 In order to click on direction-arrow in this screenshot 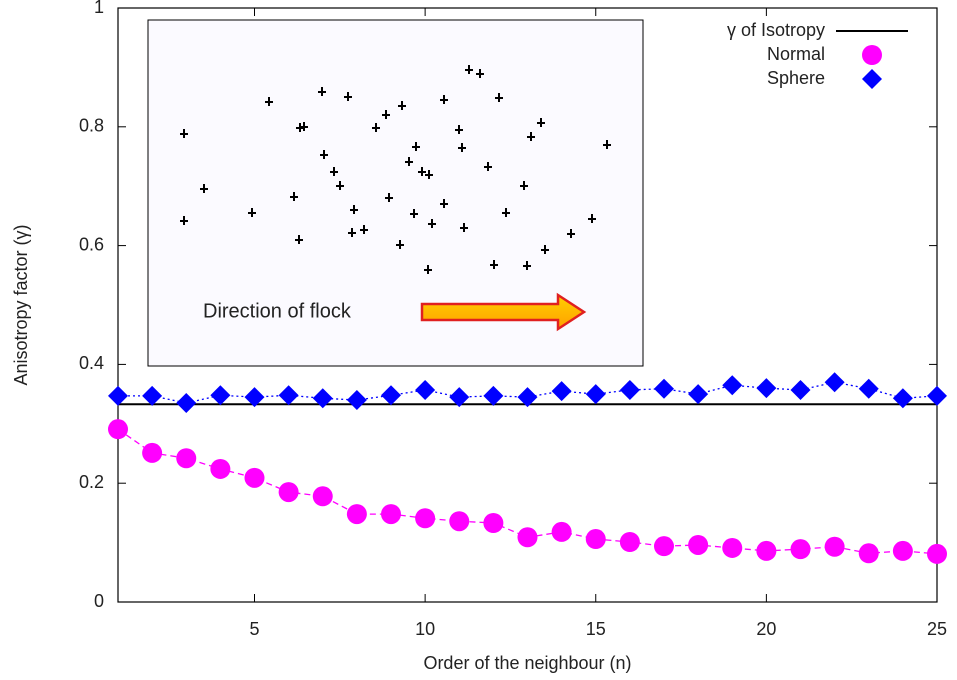, I will do `click(503, 312)`.